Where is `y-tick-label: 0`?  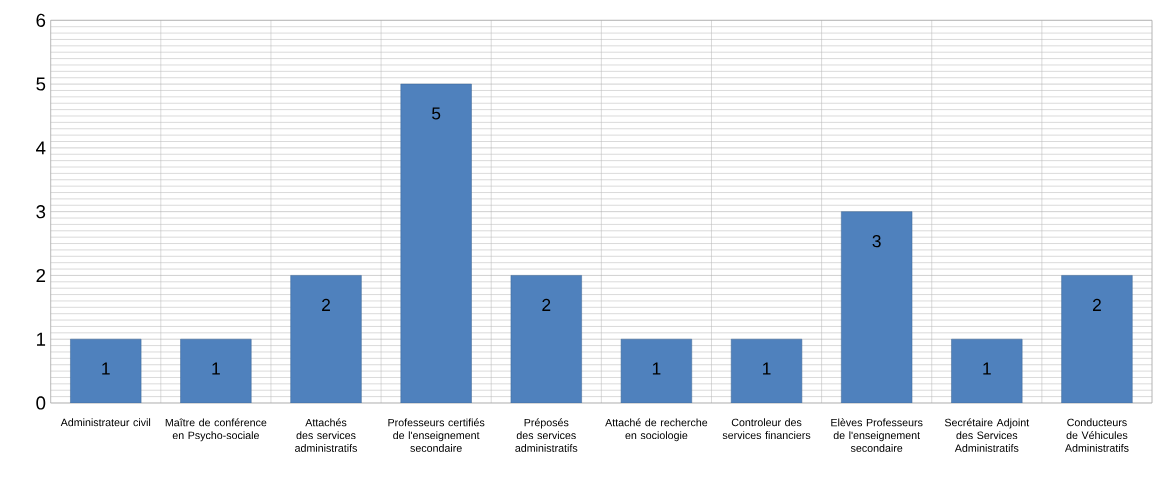
y-tick-label: 0 is located at coordinates (41, 403).